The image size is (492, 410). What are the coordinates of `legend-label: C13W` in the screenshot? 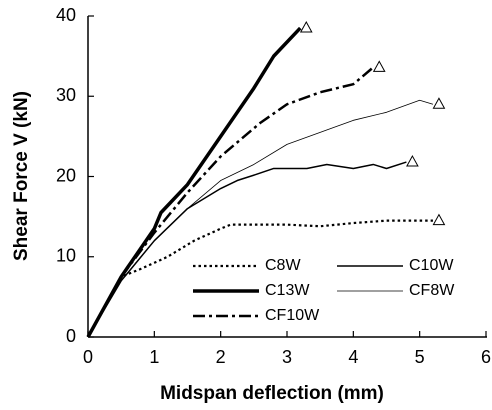 It's located at (287, 290).